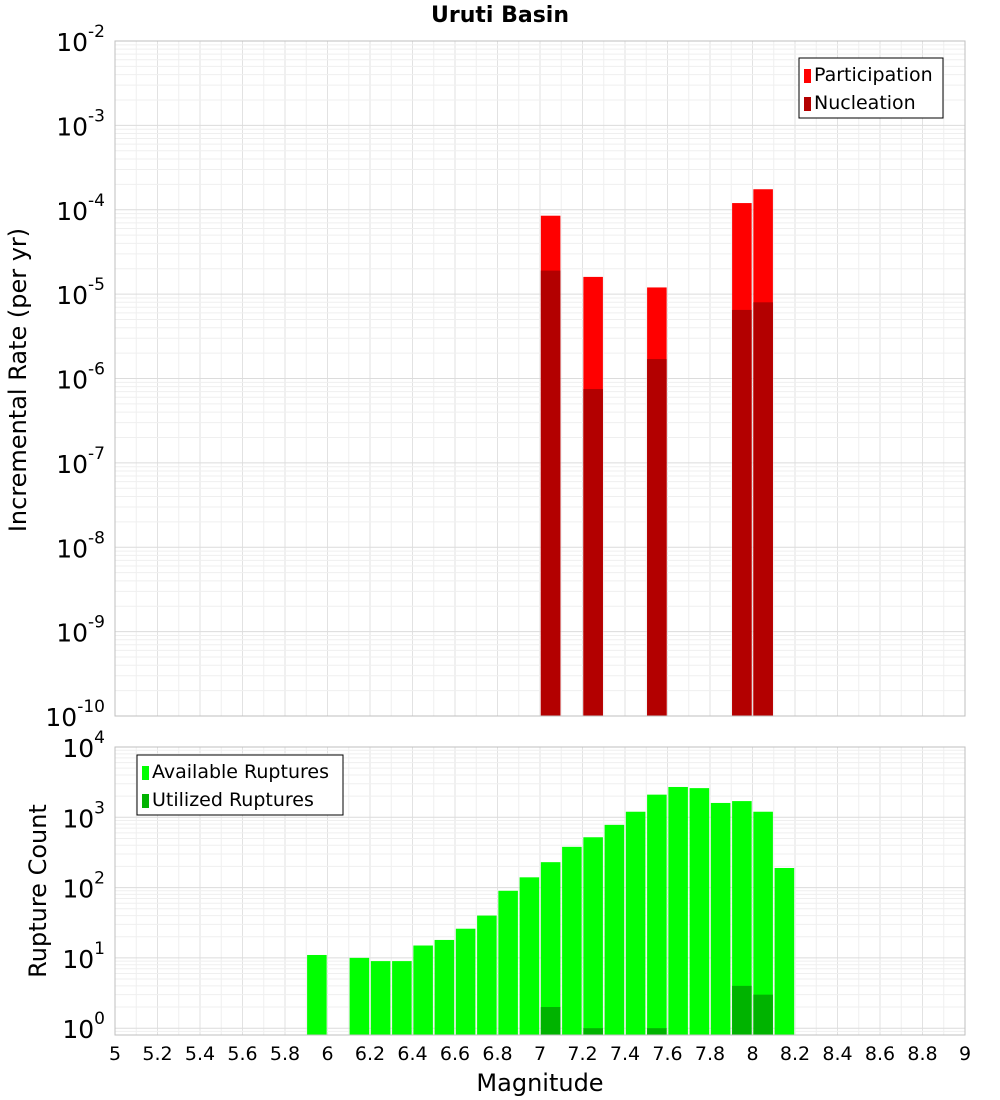  What do you see at coordinates (795, 1054) in the screenshot?
I see `x-tick-label: 8.2` at bounding box center [795, 1054].